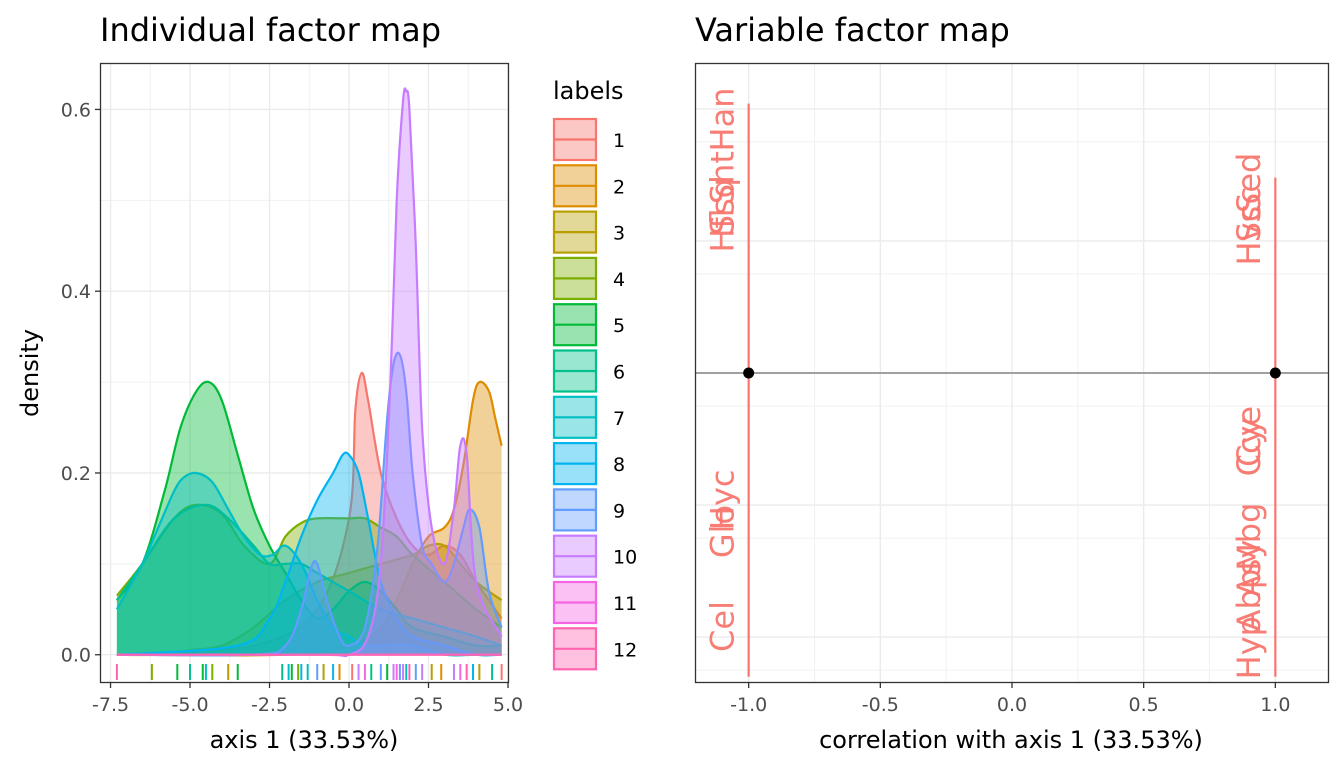  Describe the element at coordinates (307, 699) in the screenshot. I see `left-x-ticks: -7.5 -5.0 -2.5 0.0 2.5 5.0` at that location.